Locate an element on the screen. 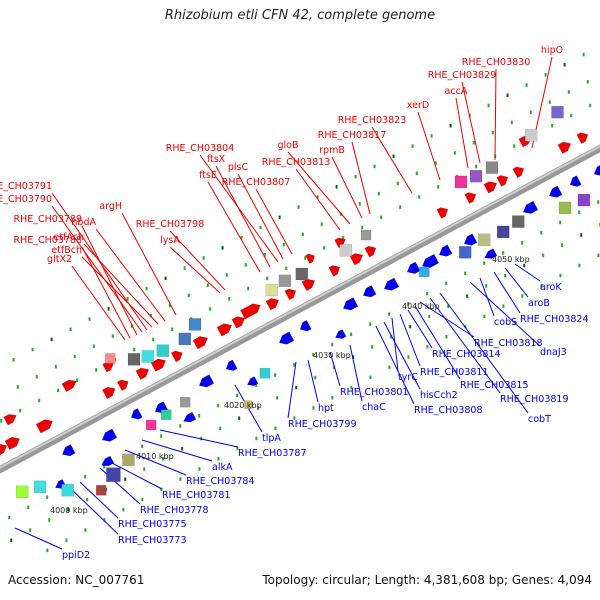  reverse-gene-label-21: RHE_CH03819 is located at coordinates (534, 399).